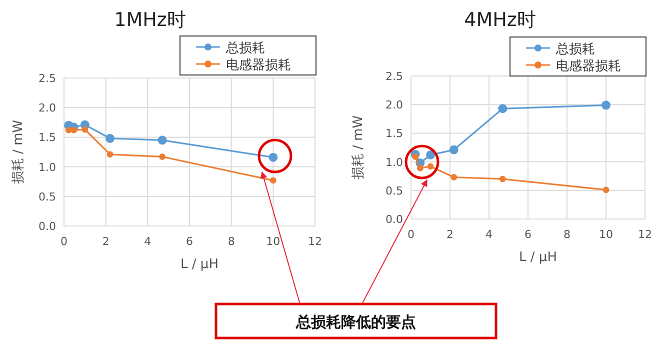  I want to click on chart-title: 1MHz时, so click(150, 20).